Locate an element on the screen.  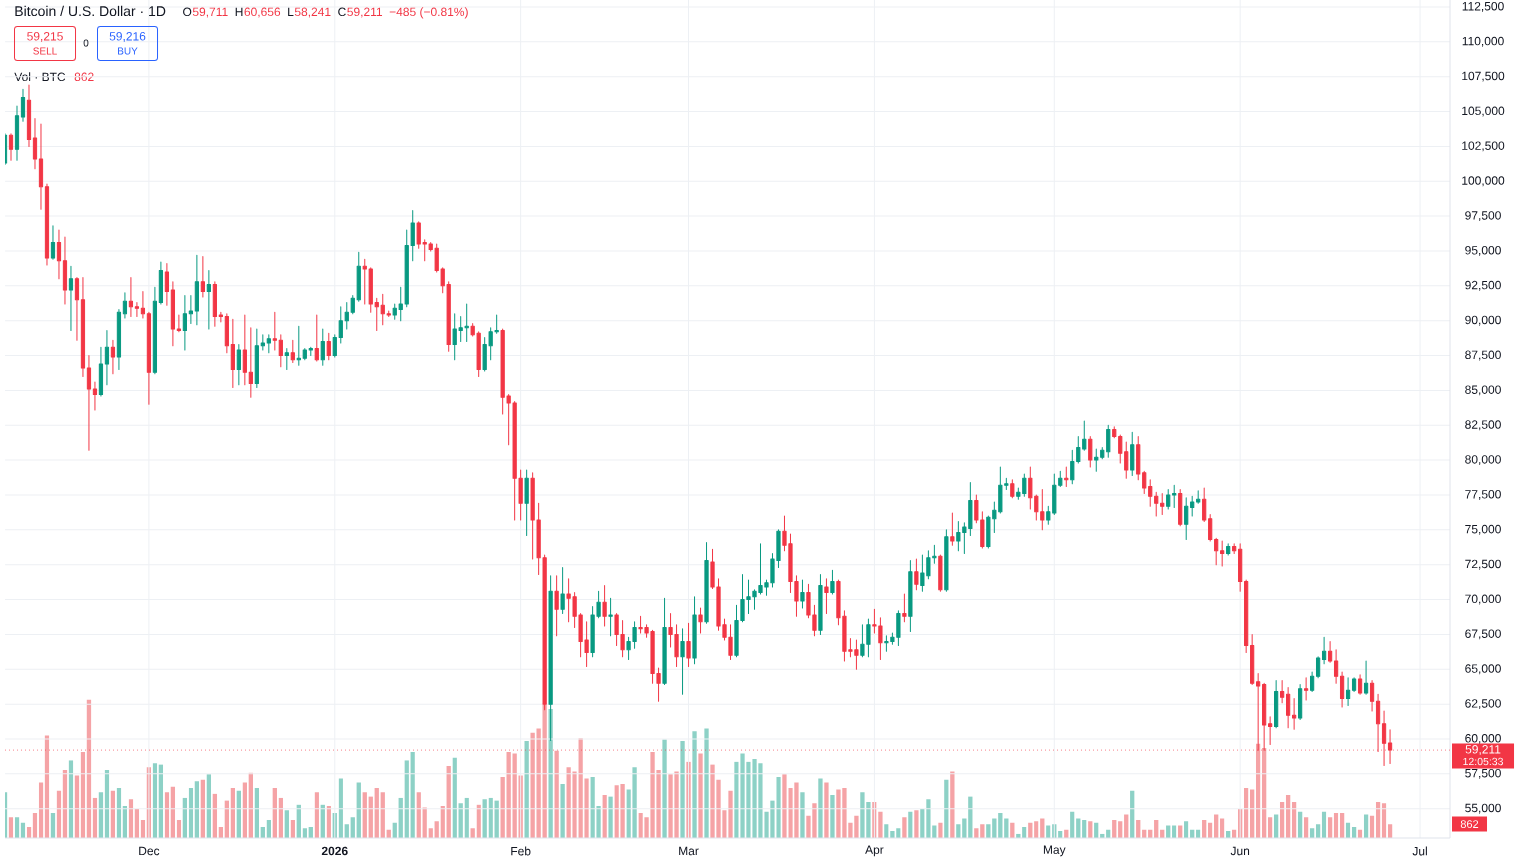
y-tick-label: 90,000 is located at coordinates (1483, 320).